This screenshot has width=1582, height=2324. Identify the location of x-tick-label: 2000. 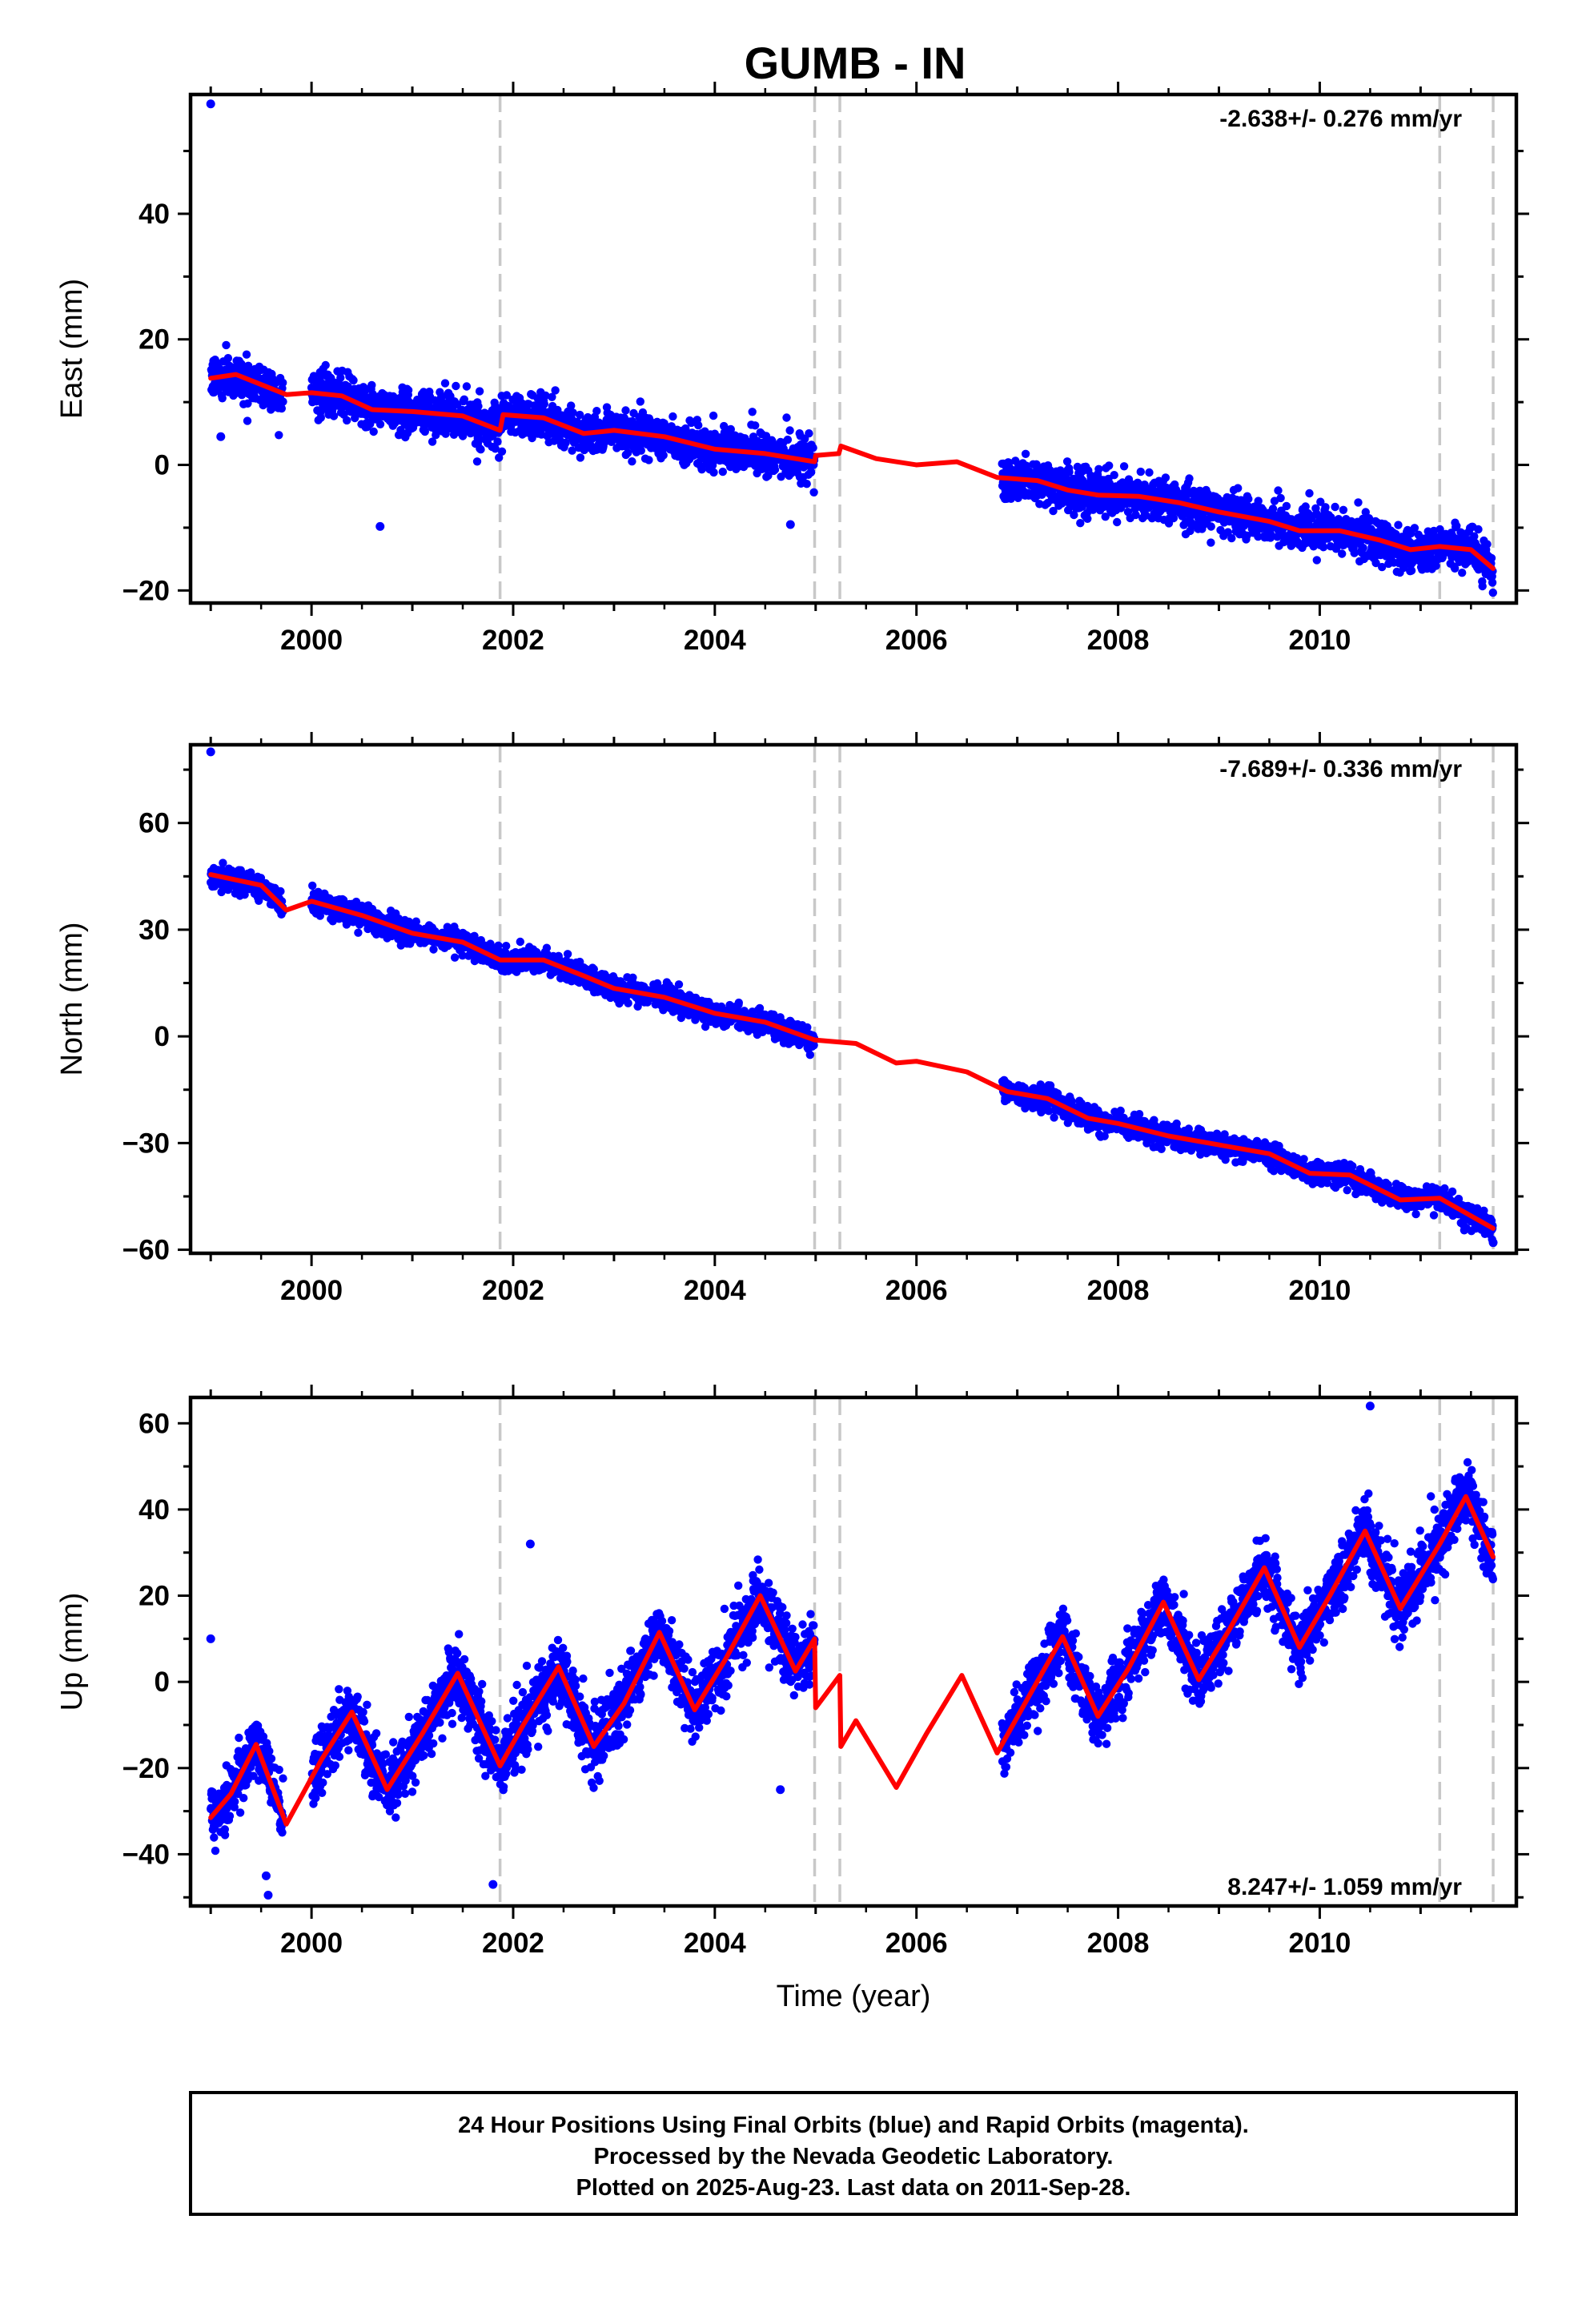
(311, 640).